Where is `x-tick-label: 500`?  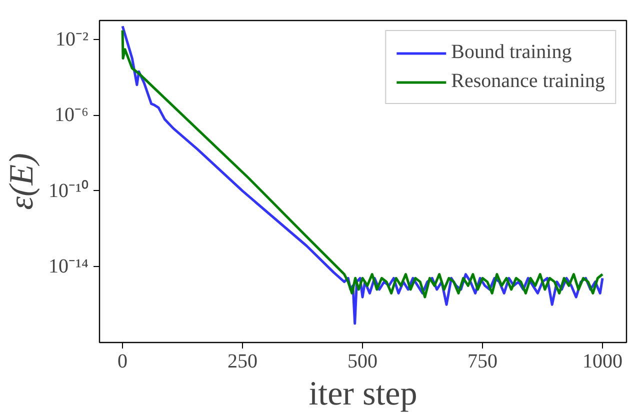 x-tick-label: 500 is located at coordinates (363, 361).